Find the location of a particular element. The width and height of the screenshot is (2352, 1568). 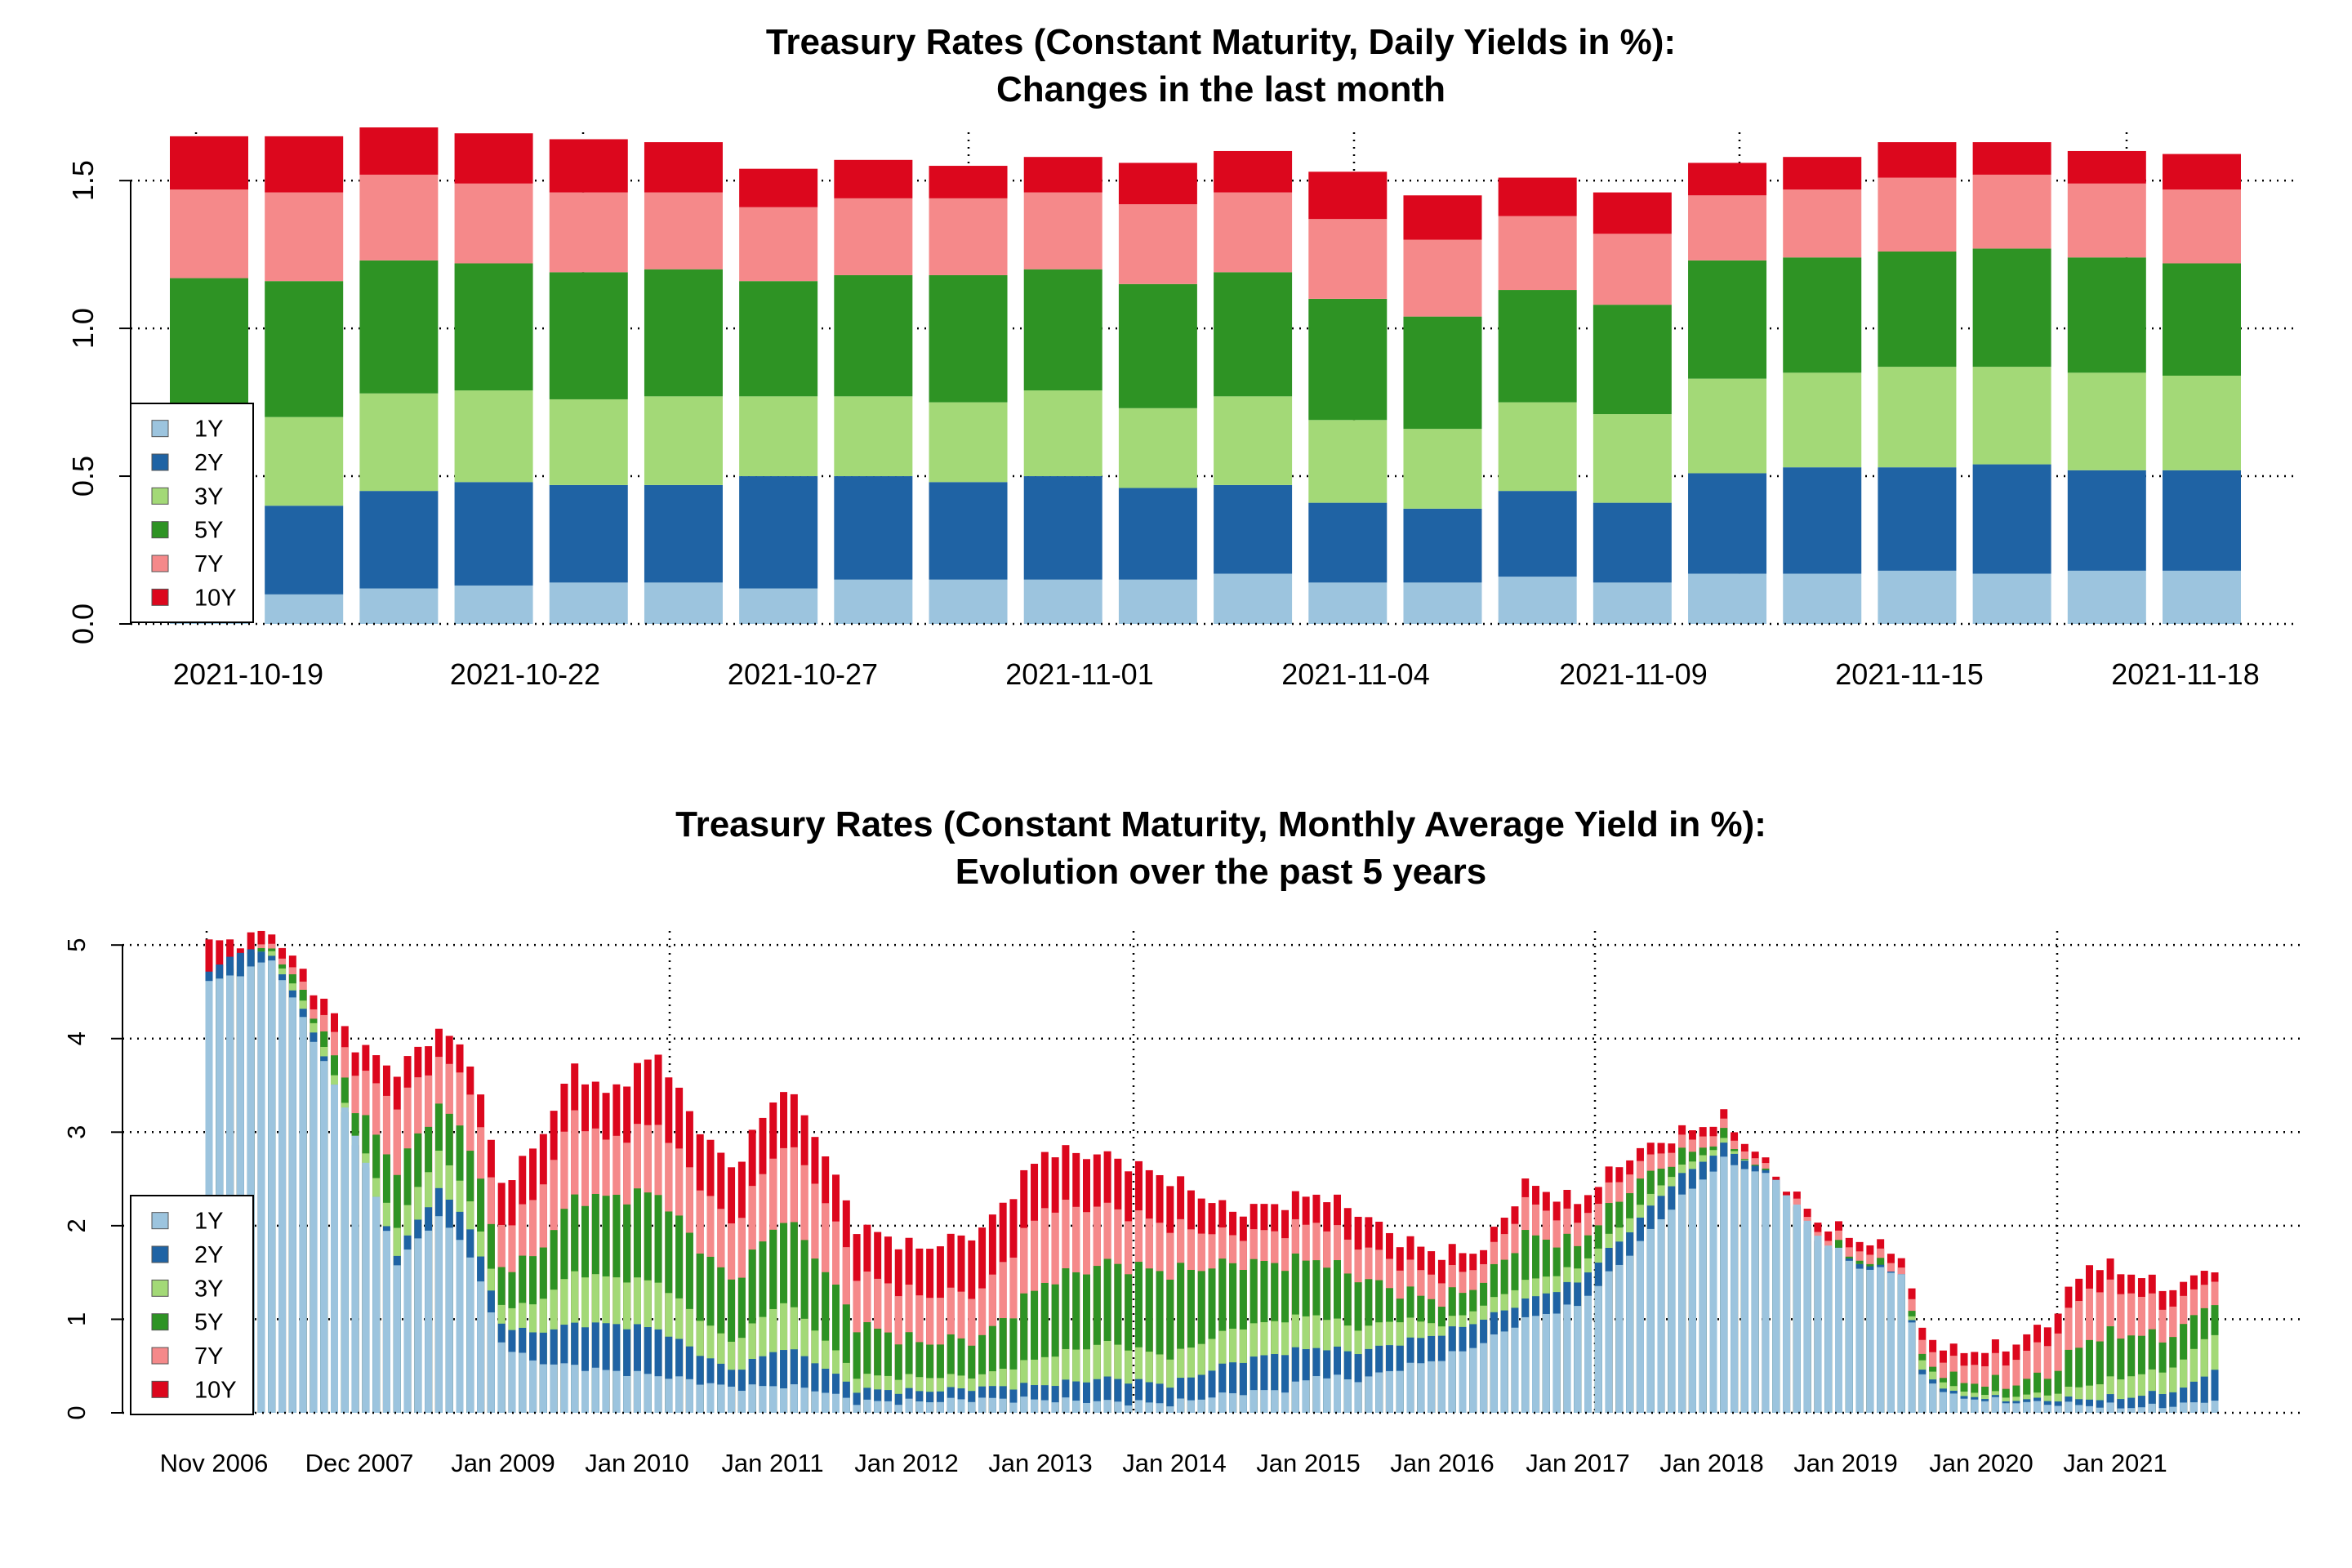

legend-swatch-2y is located at coordinates (160, 462).